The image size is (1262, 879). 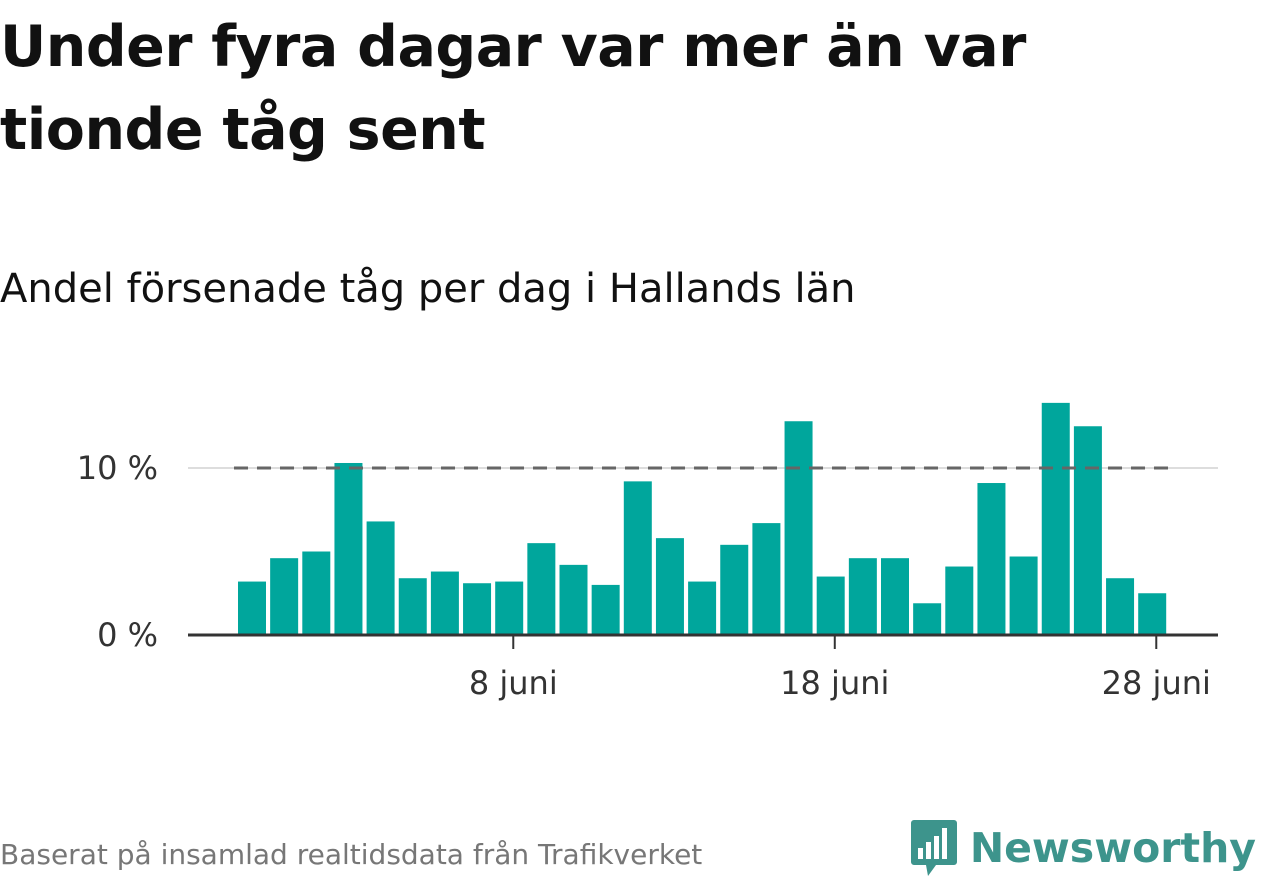 I want to click on x-tick-label: 8 juni, so click(x=513, y=683).